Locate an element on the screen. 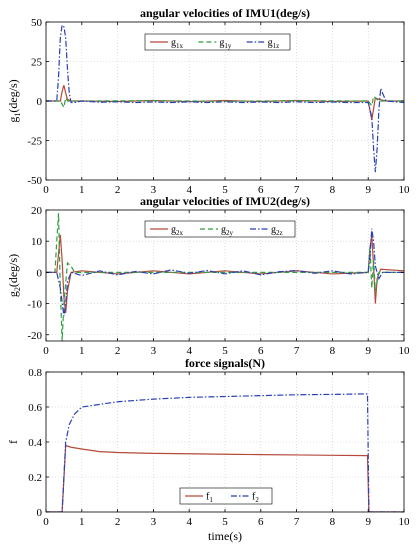 The width and height of the screenshot is (420, 550). series-line-g2z is located at coordinates (225, 272).